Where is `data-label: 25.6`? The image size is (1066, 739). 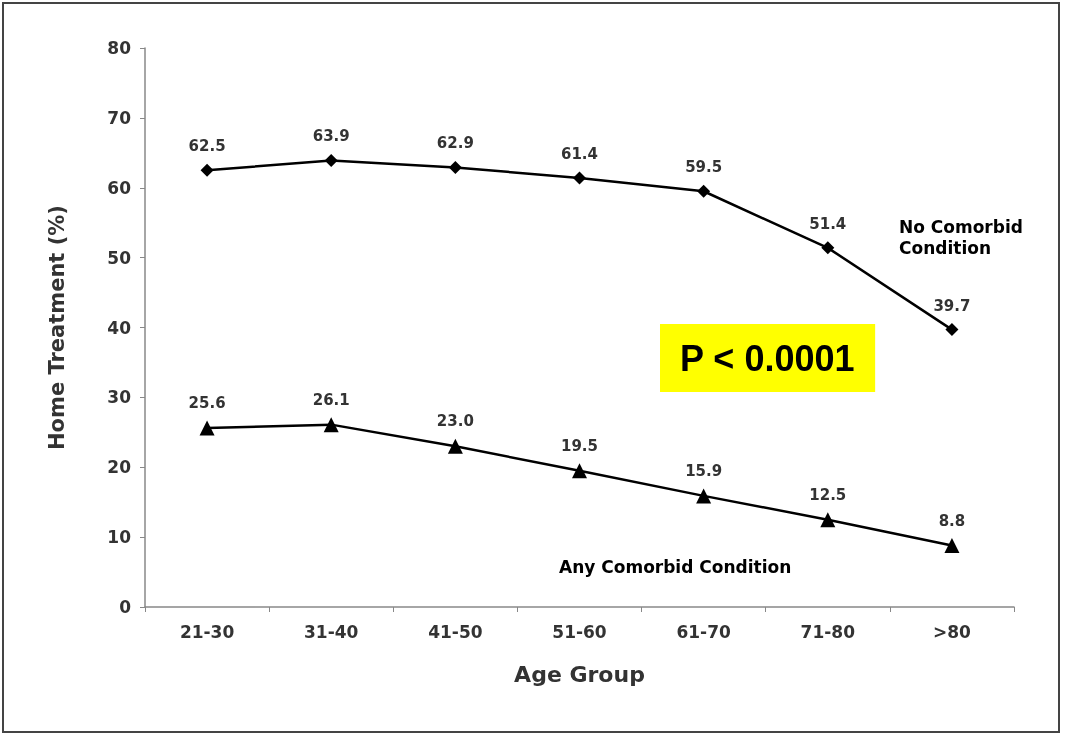
data-label: 25.6 is located at coordinates (207, 403).